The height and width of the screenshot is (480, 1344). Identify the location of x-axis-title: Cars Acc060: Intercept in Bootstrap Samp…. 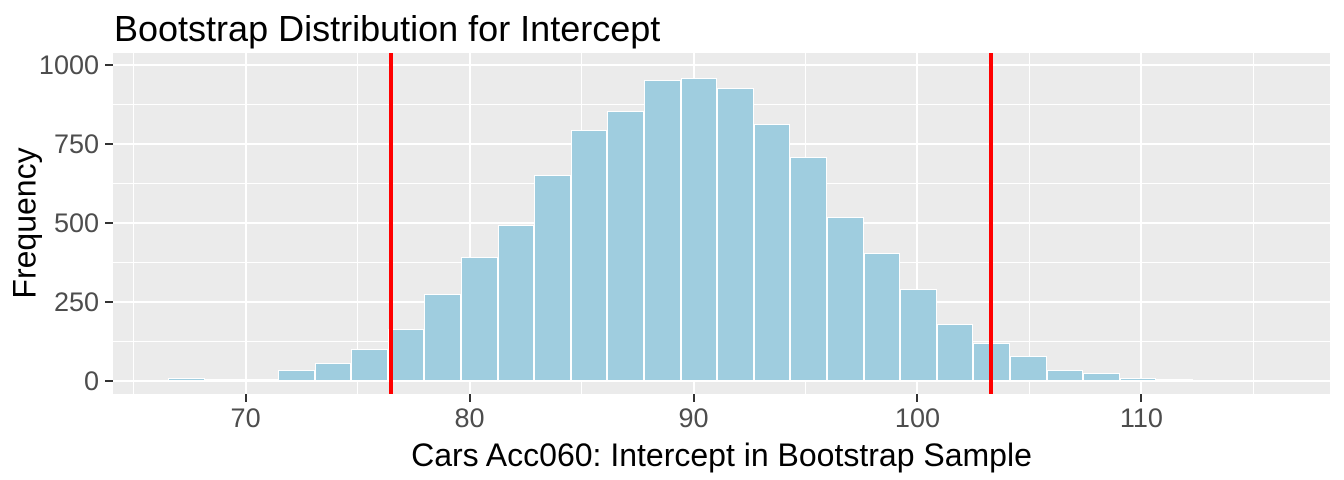
(721, 455).